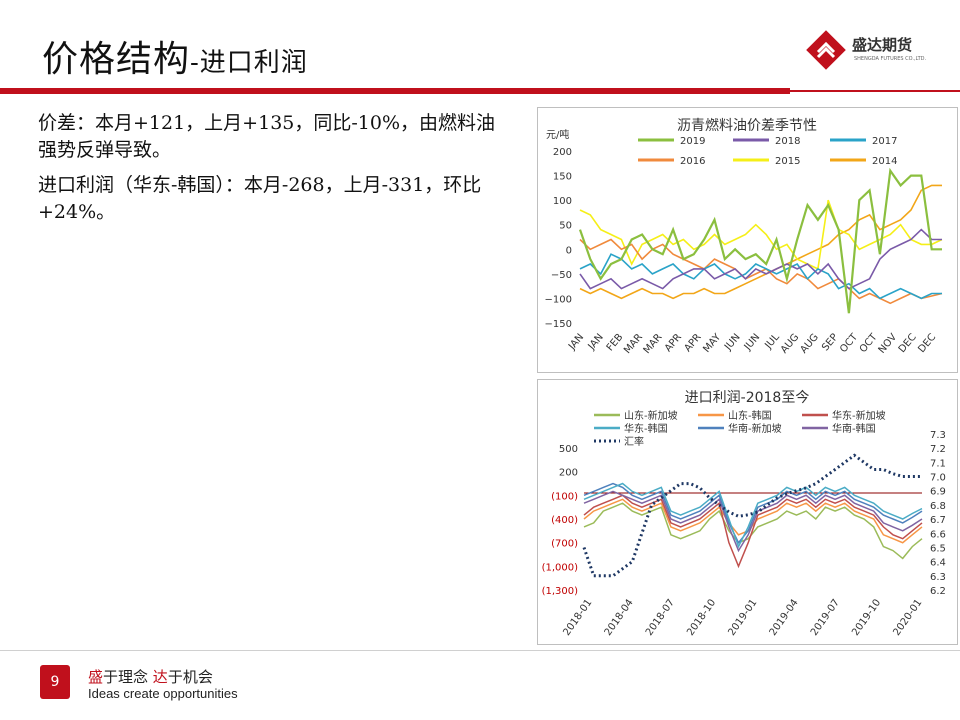 Image resolution: width=960 pixels, height=720 pixels. What do you see at coordinates (938, 548) in the screenshot?
I see `y-right-tick-label: 6.5` at bounding box center [938, 548].